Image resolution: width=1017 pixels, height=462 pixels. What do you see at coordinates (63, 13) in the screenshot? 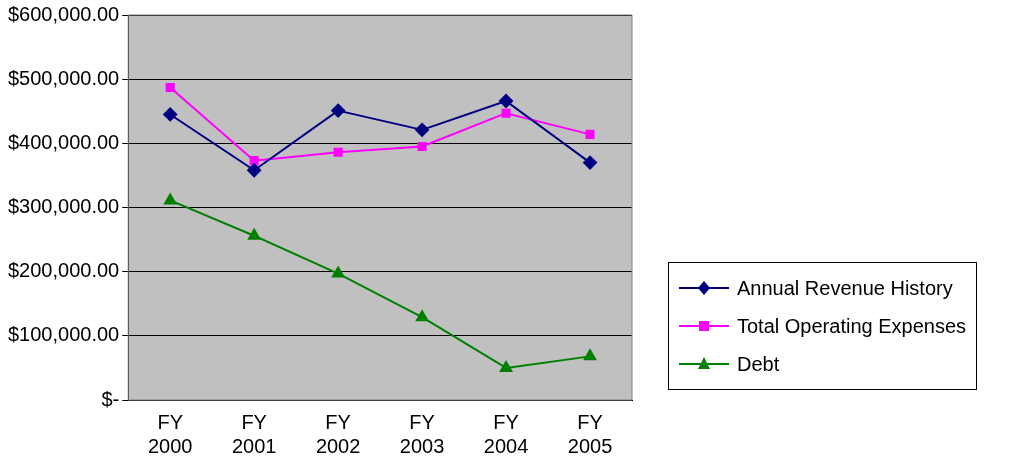
I see `y-tick-label: $600,000.00` at bounding box center [63, 13].